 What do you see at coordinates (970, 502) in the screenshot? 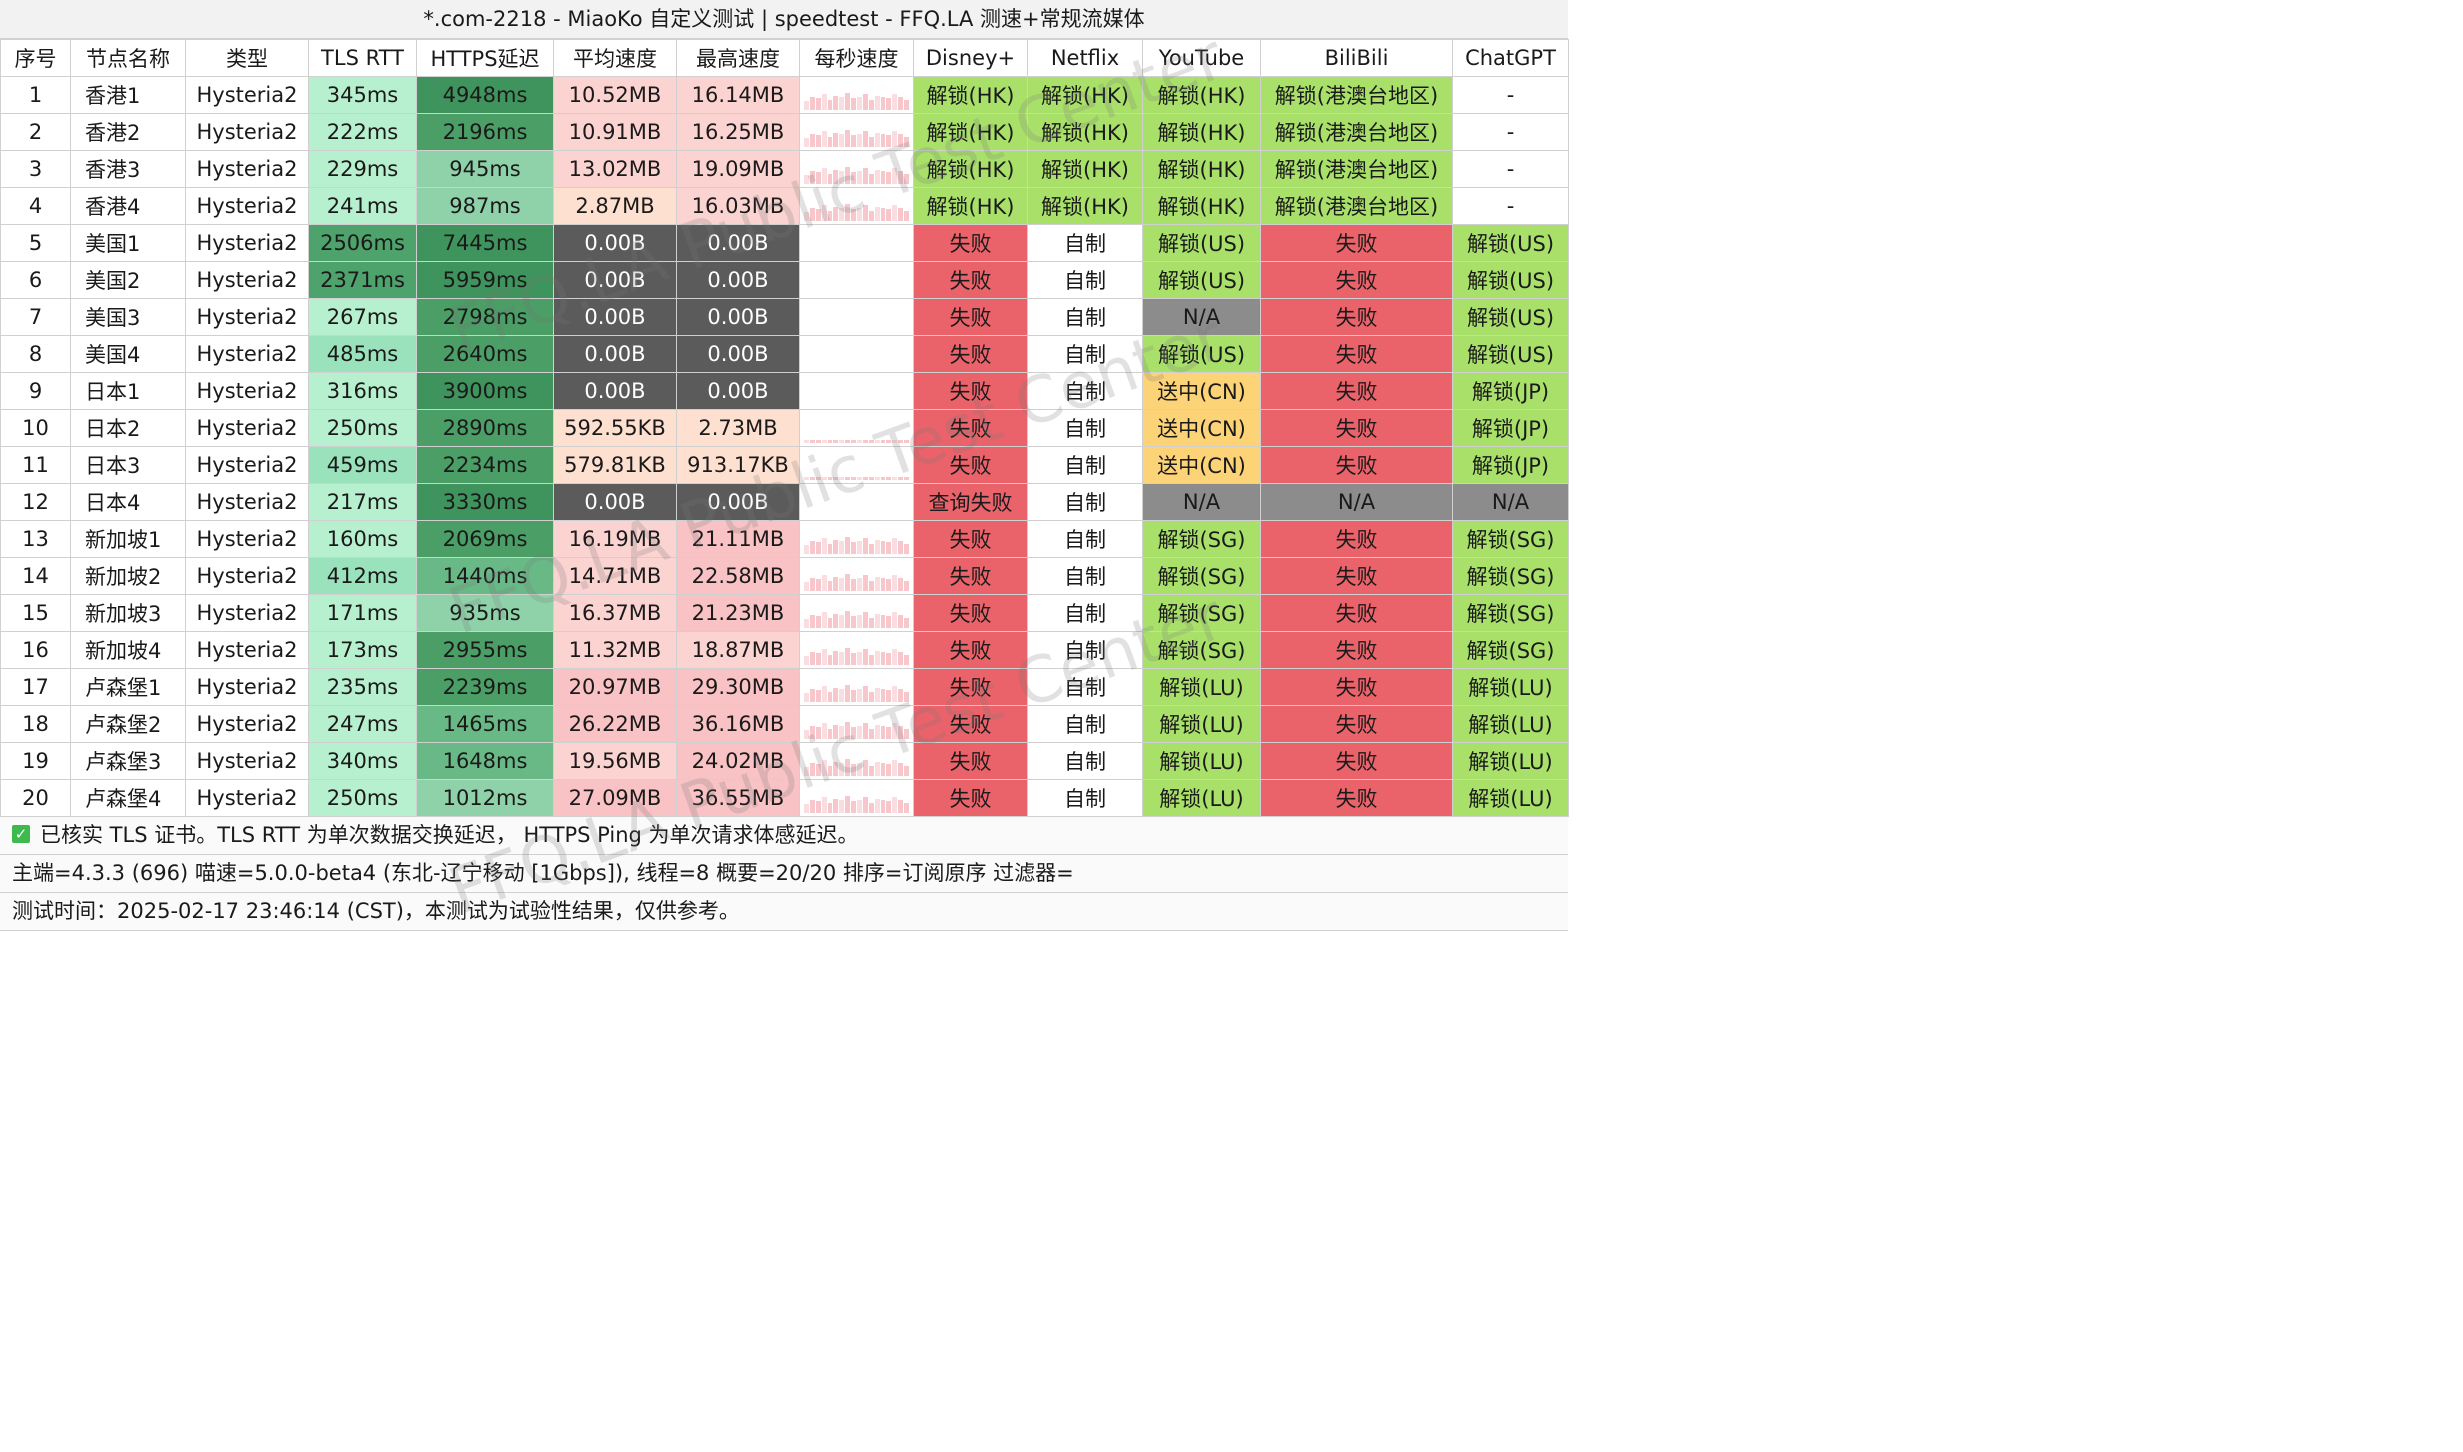
I see `cell-disney: 查询失败` at bounding box center [970, 502].